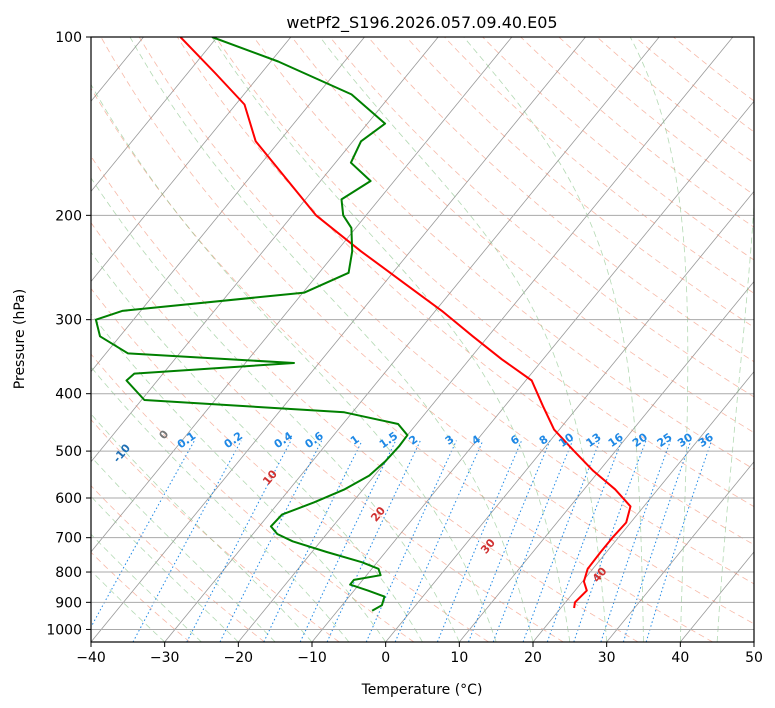 This screenshot has height=708, width=775. Describe the element at coordinates (594, 440) in the screenshot. I see `mixing-ratio-label: 13` at that location.